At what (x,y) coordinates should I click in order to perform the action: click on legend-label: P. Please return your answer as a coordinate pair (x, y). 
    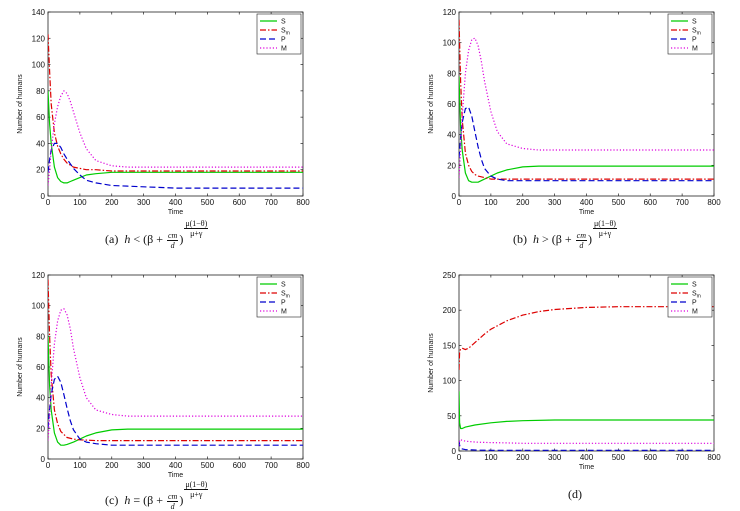
    Looking at the image, I should click on (283, 40).